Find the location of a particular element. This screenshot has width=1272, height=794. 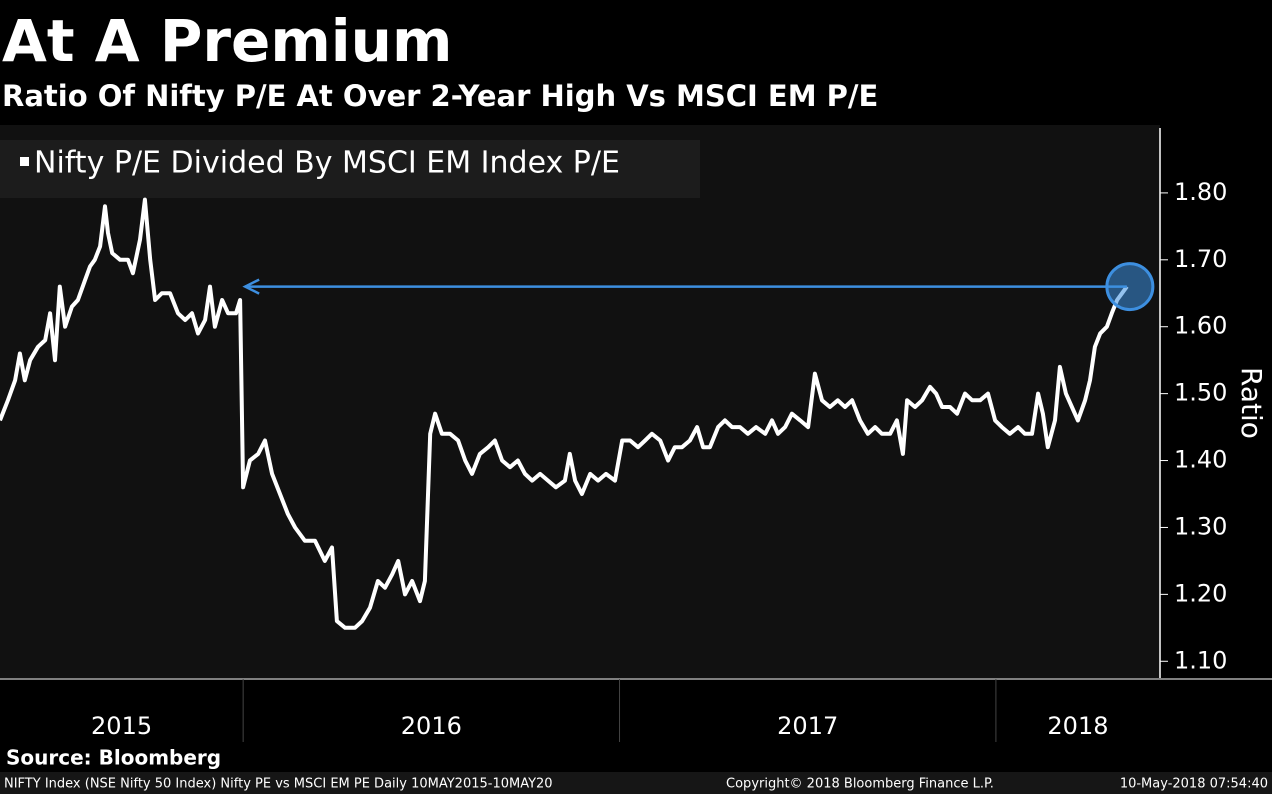

y-tick-label: 1.50 is located at coordinates (1200, 393).